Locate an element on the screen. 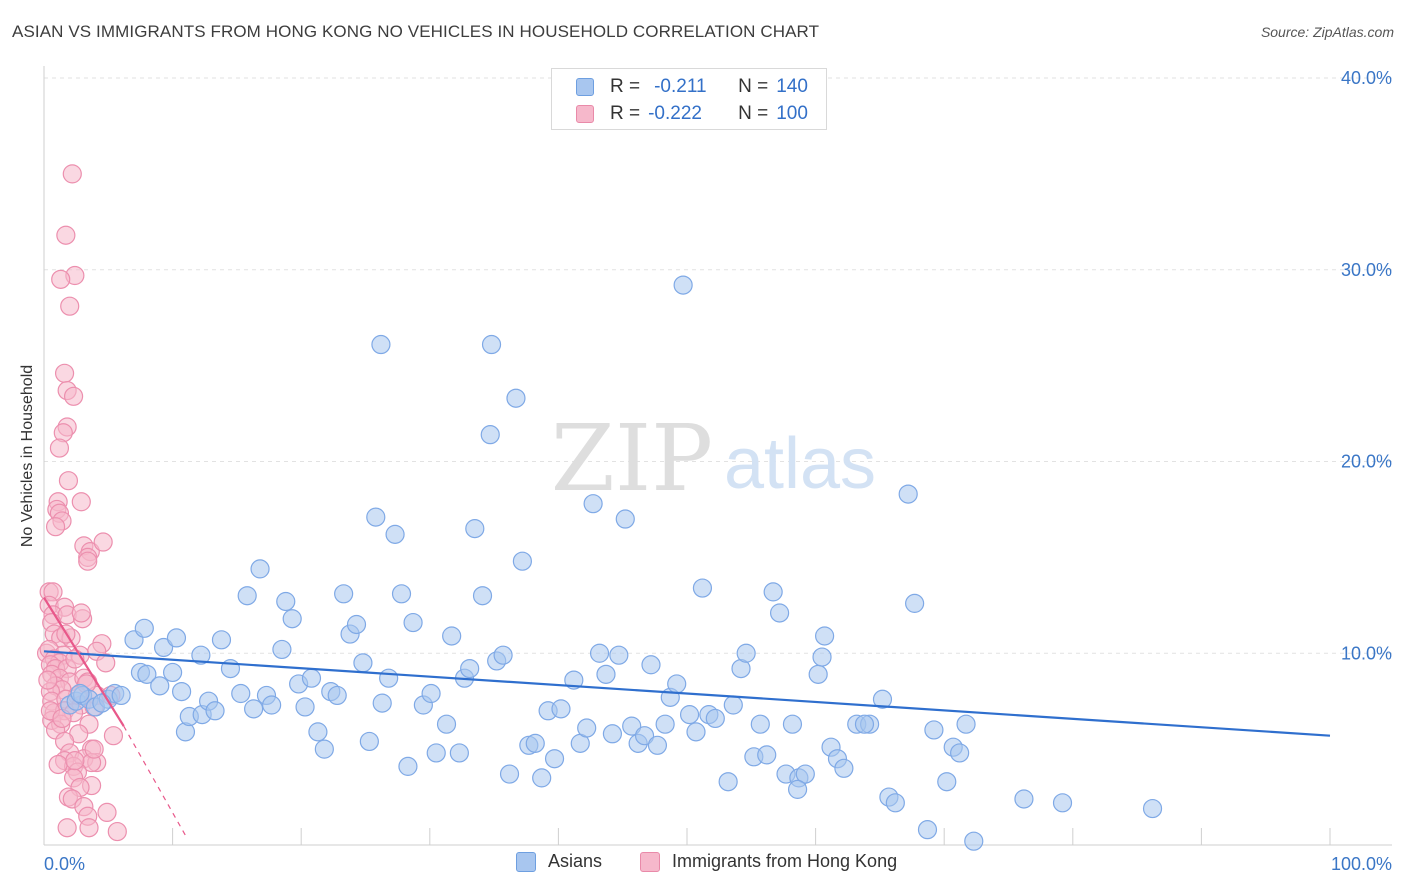 Image resolution: width=1406 pixels, height=892 pixels. legend-row-hongkong: R = -0.222 N = 100 is located at coordinates (692, 114).